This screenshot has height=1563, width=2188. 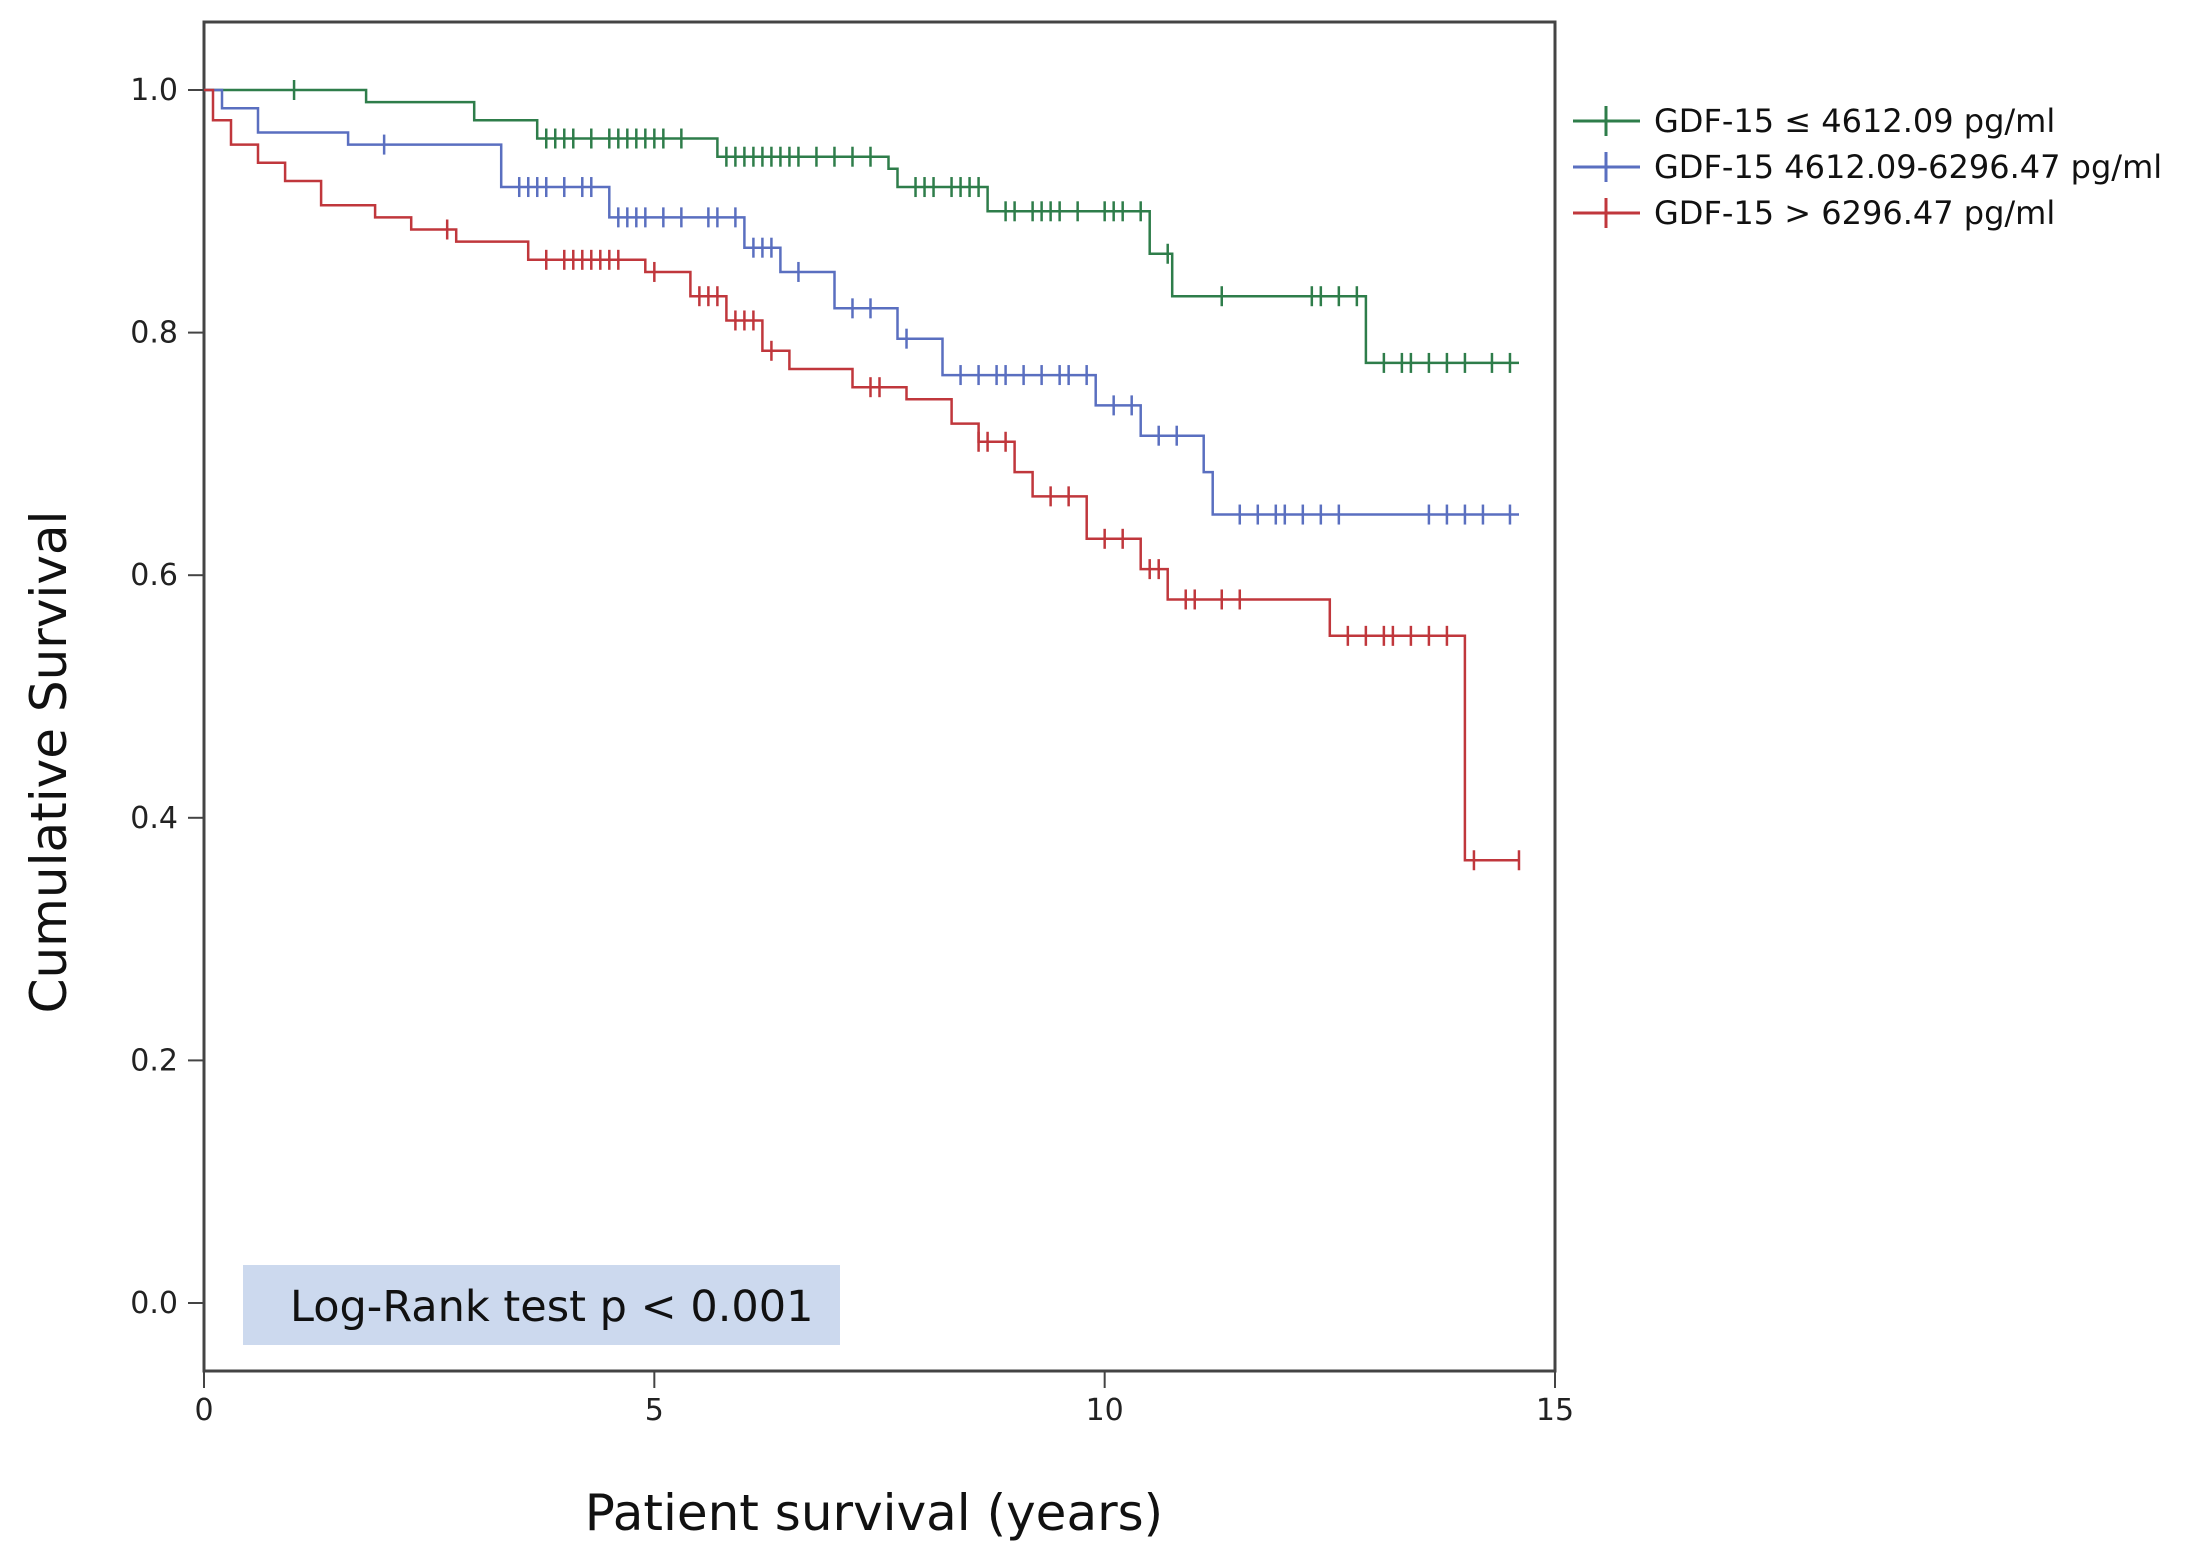 I want to click on legend-label: GDF-15 ≤ 4612.09 pg/ml, so click(x=1854, y=121).